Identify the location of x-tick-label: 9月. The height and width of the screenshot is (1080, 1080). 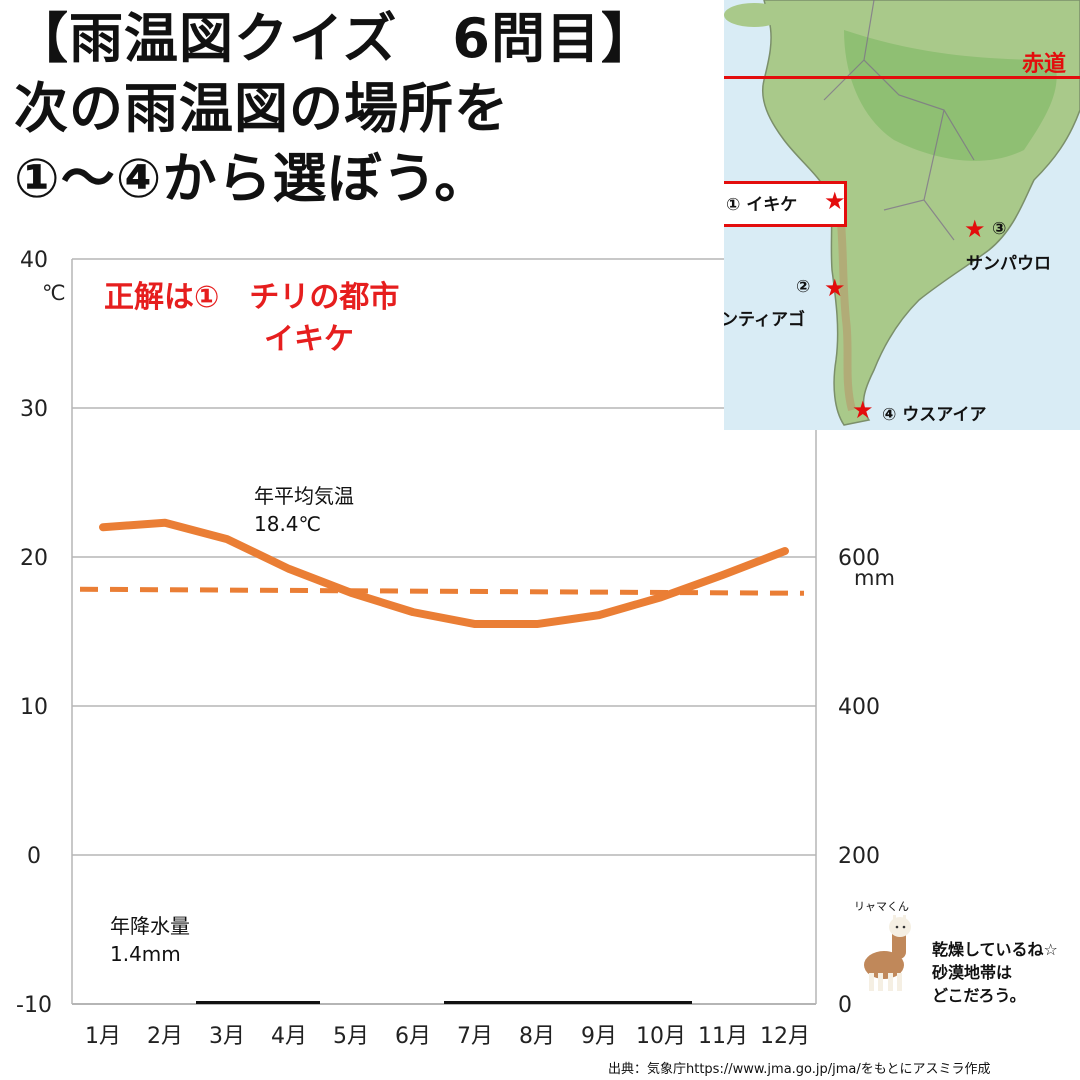
(599, 1036).